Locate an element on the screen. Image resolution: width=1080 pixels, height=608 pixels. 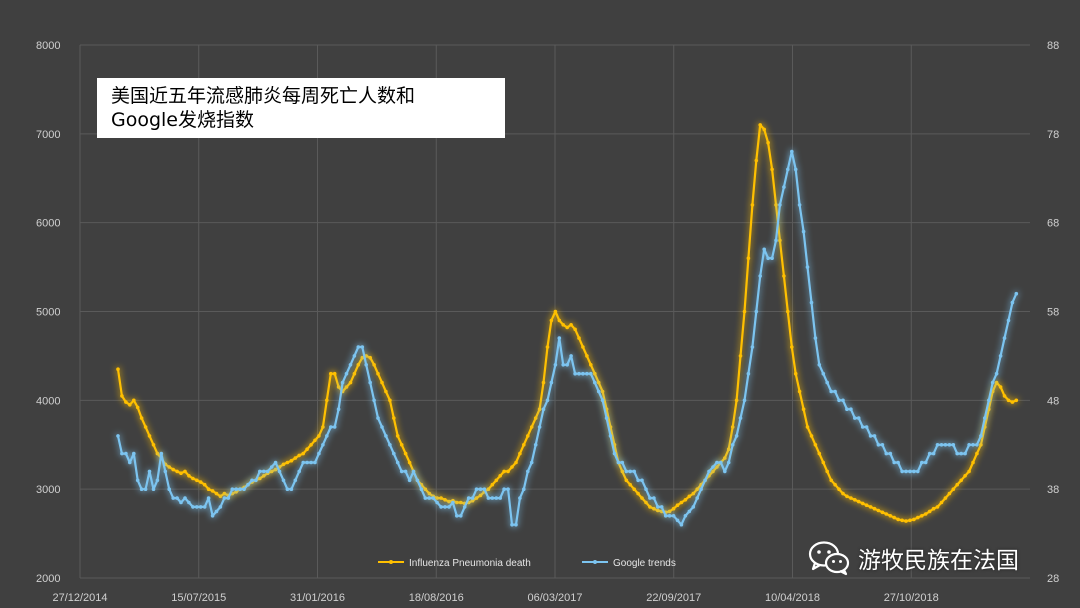
y-right-tick-label: 48 is located at coordinates (1053, 401).